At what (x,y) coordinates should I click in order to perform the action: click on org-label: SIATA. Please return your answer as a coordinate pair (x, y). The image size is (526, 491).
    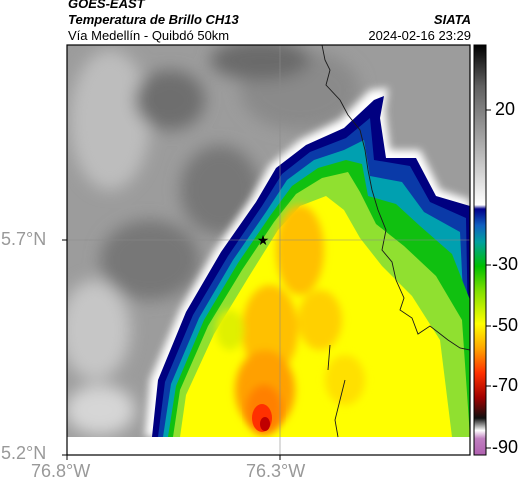
    Looking at the image, I should click on (452, 19).